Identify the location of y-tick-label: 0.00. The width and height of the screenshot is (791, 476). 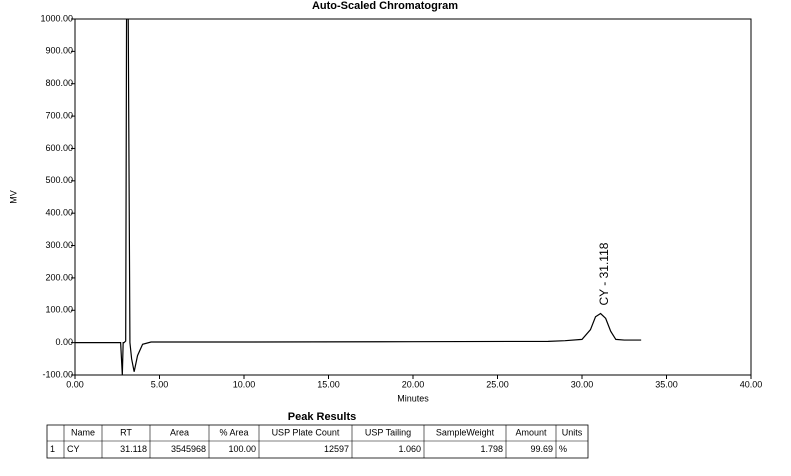
(64, 342).